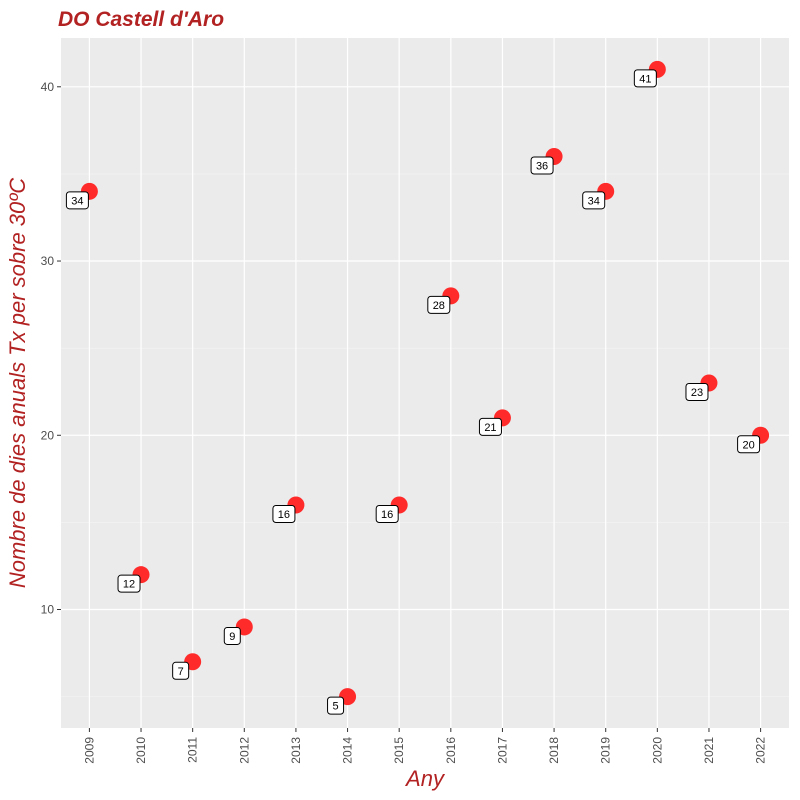 The image size is (800, 800). I want to click on x-tick-label: 2018, so click(554, 750).